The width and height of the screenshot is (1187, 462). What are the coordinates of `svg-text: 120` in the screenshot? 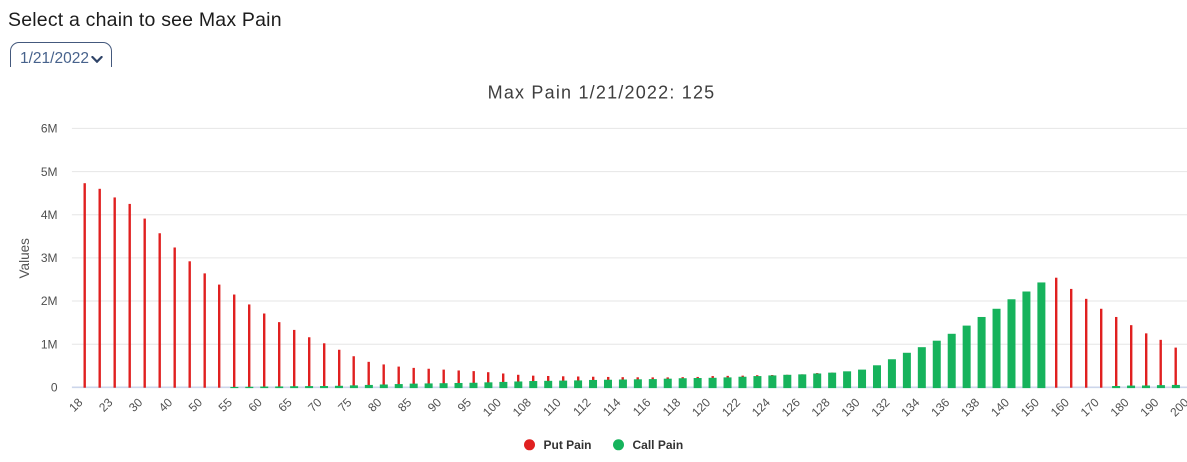 It's located at (701, 407).